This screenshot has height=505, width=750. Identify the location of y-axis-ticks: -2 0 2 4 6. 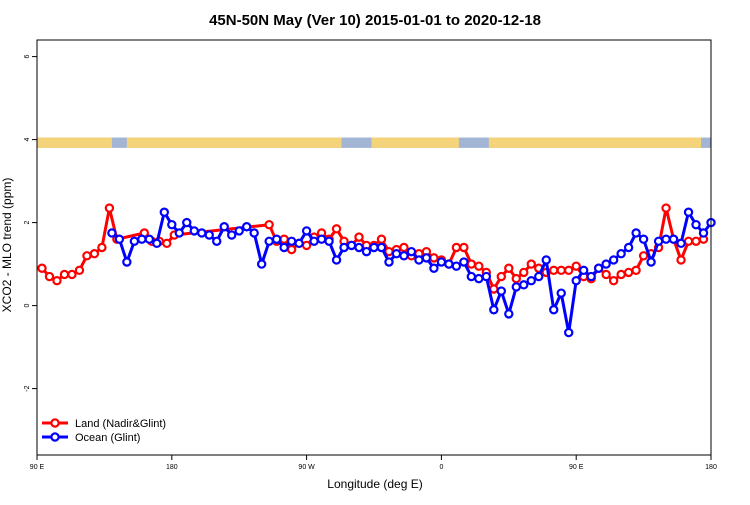
(30, 223).